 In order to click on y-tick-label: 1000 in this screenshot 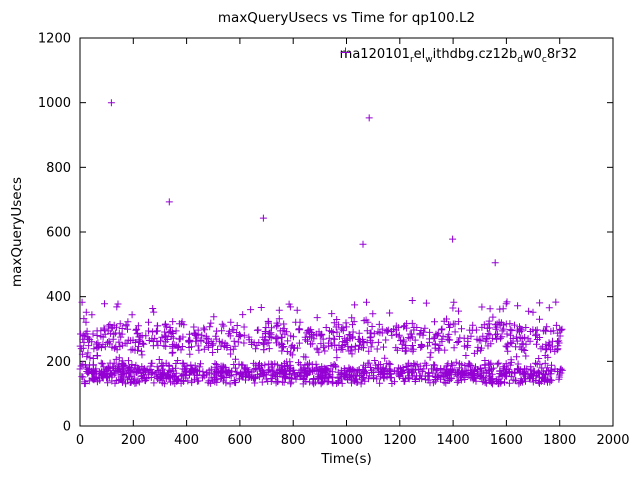, I will do `click(54, 103)`.